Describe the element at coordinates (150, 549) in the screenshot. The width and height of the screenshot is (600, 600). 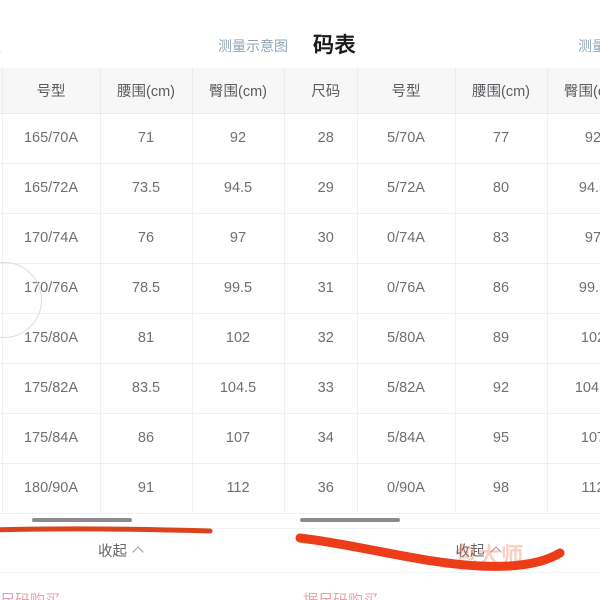
I see `collapse-button-left: 收起` at that location.